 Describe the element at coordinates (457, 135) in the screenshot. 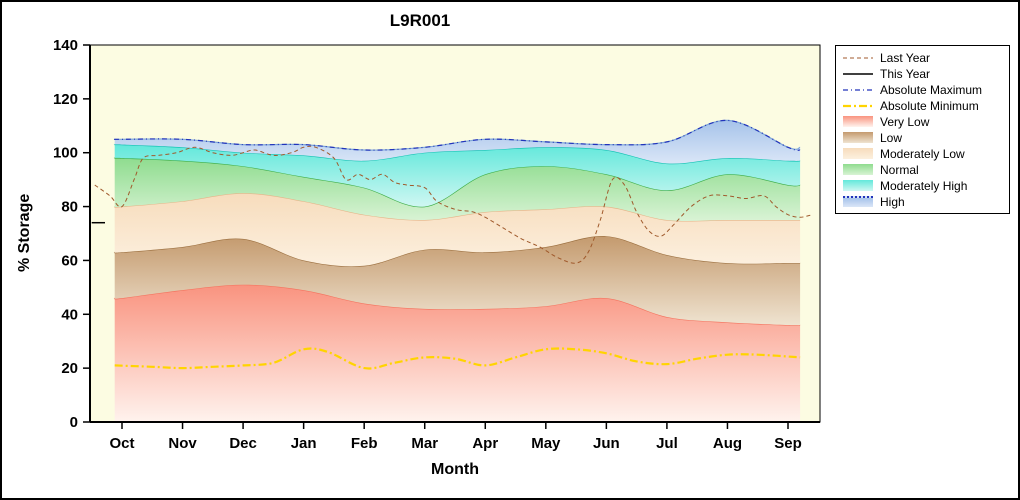

I see `line-absolute-maximum` at that location.